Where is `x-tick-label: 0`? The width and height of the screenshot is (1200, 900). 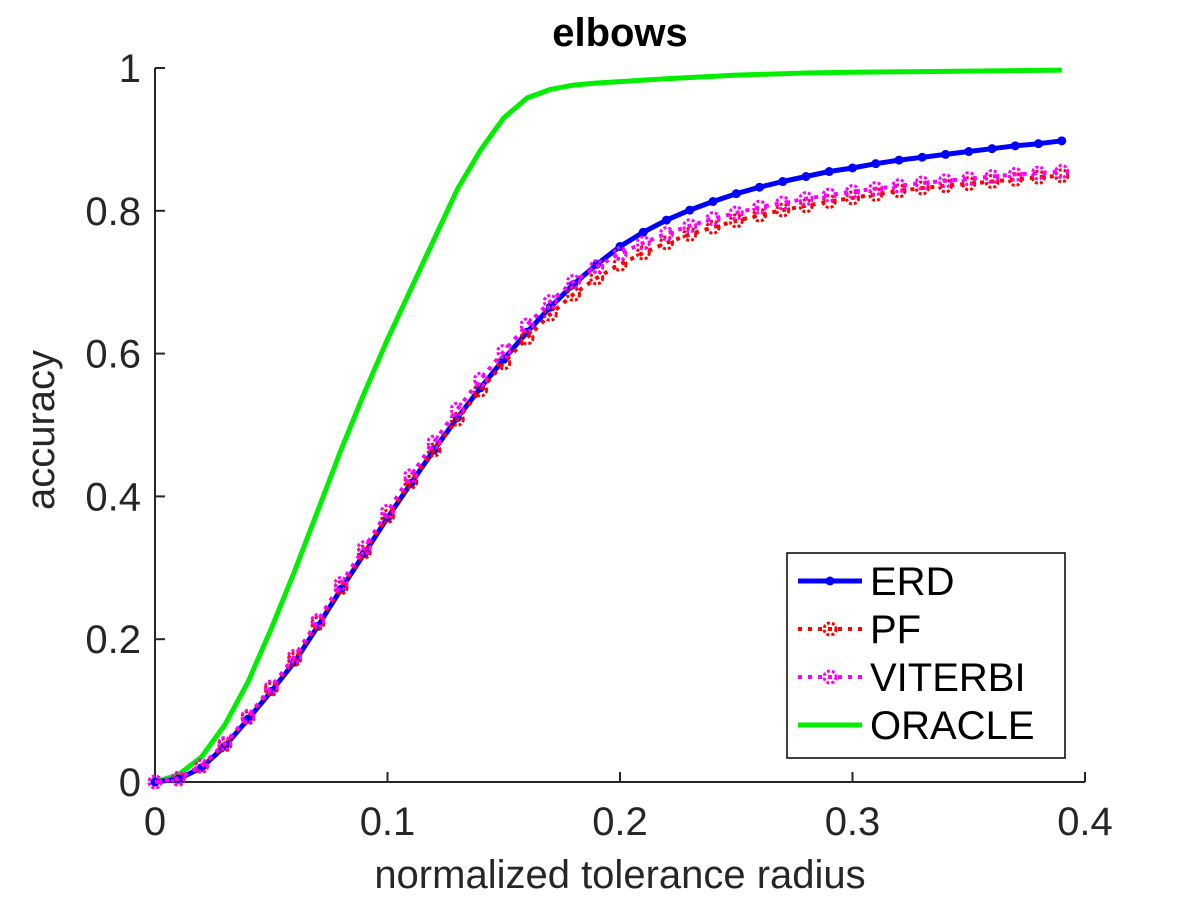
x-tick-label: 0 is located at coordinates (155, 822).